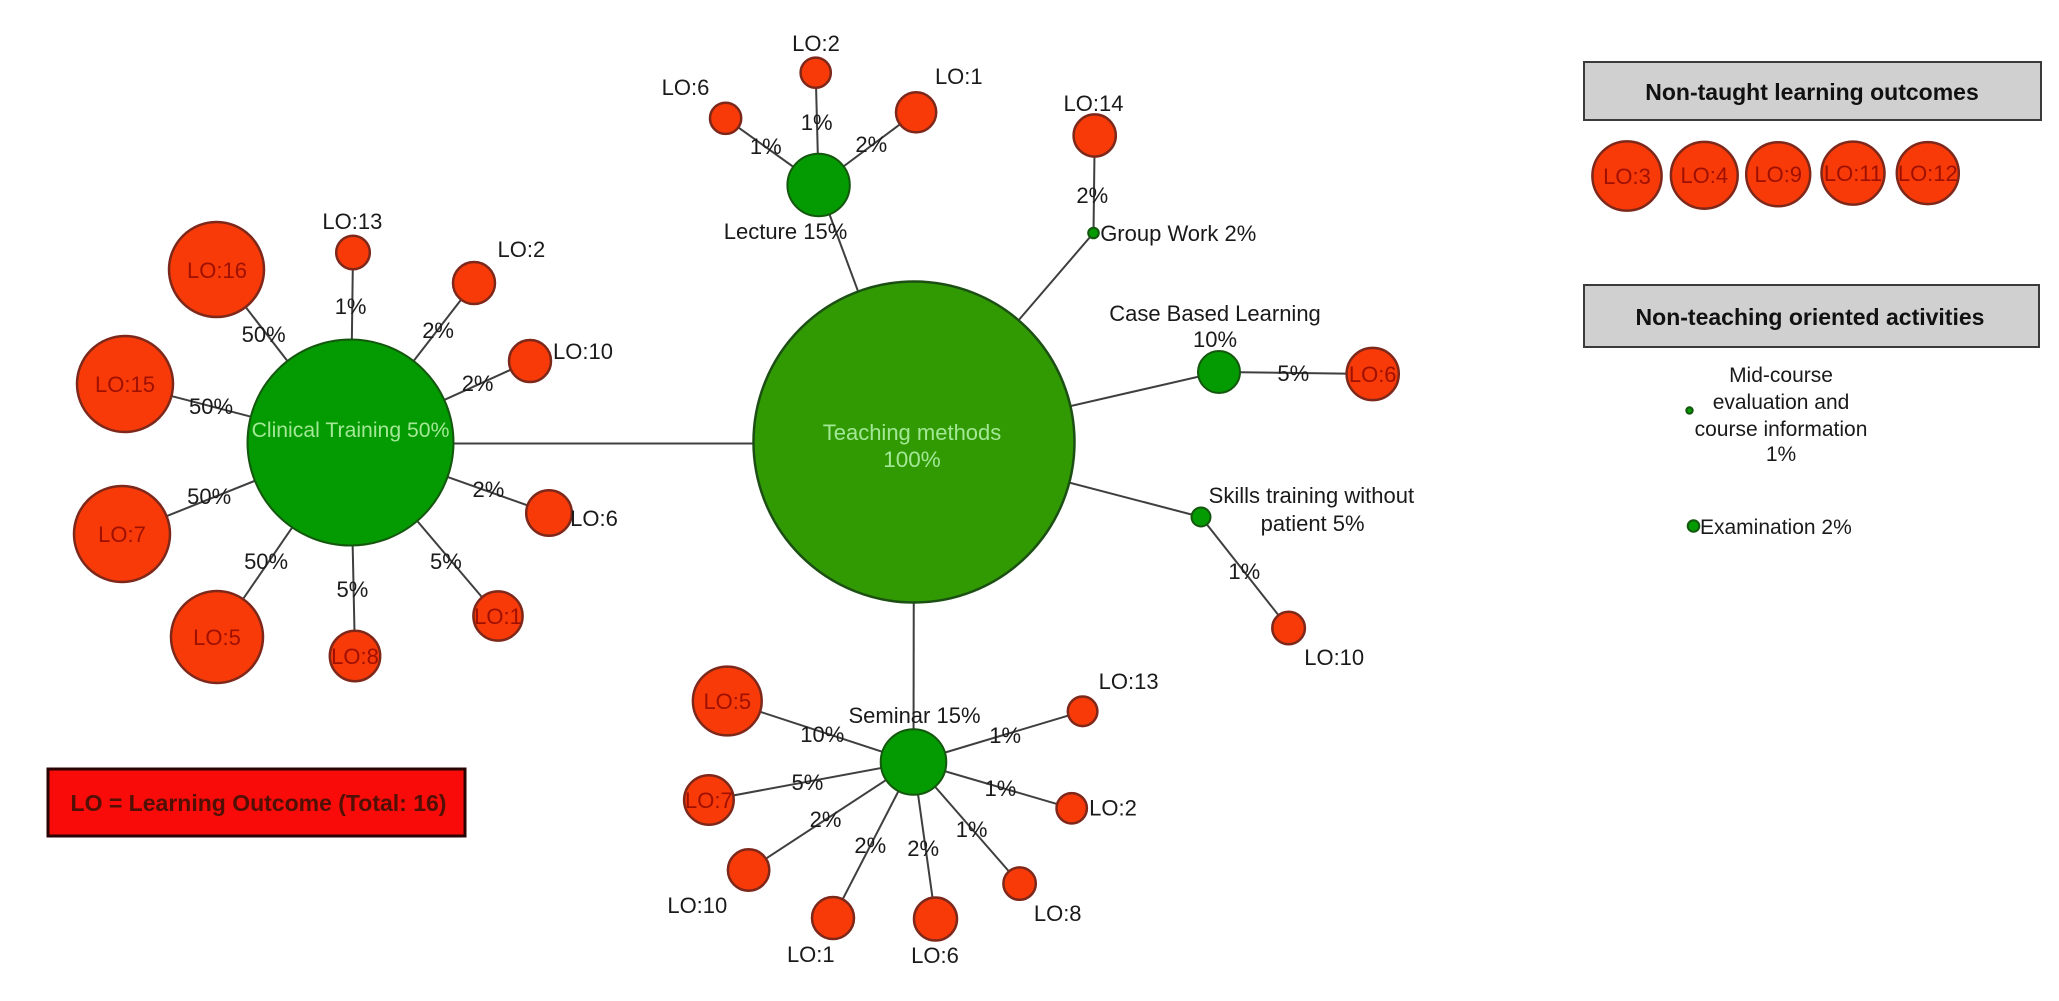 This screenshot has width=2059, height=1001. Describe the element at coordinates (1704, 175) in the screenshot. I see `svg-text: LO:4` at that location.